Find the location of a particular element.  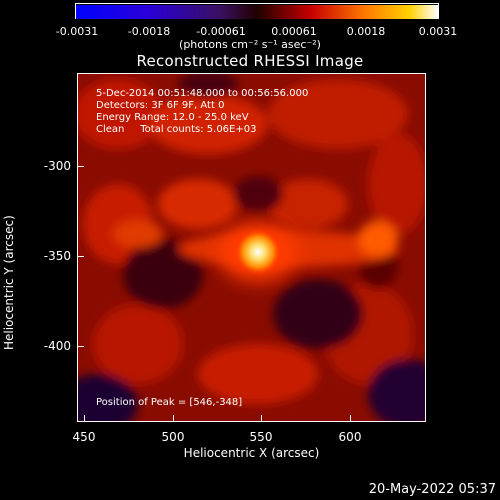

image-title: Reconstructed RHESSI Image is located at coordinates (250, 61).